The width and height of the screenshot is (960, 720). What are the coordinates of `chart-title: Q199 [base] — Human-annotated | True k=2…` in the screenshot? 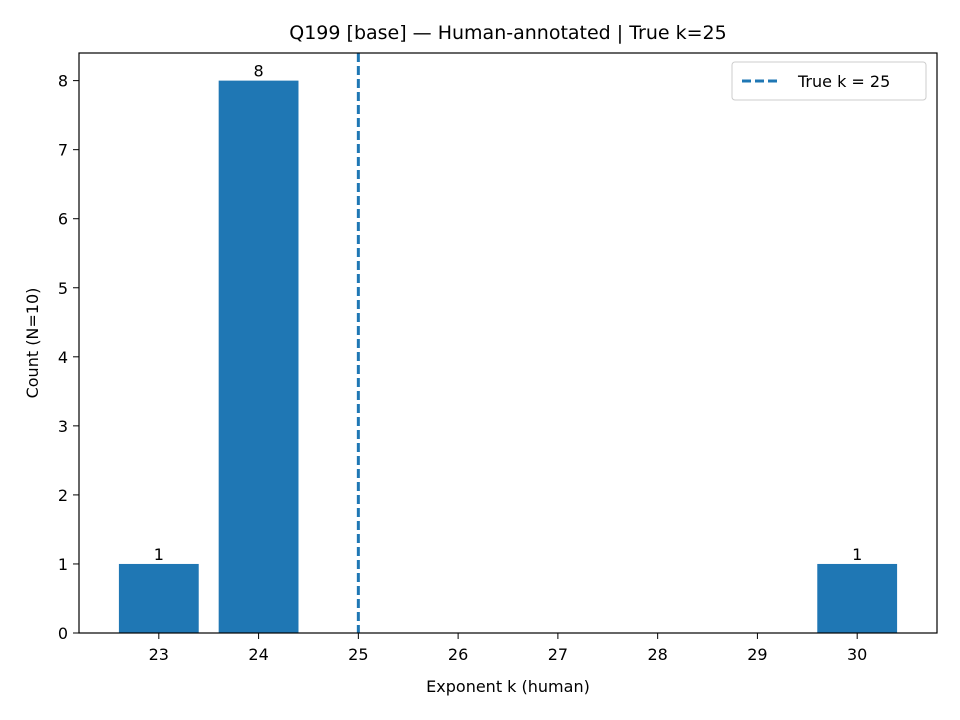 It's located at (507, 33).